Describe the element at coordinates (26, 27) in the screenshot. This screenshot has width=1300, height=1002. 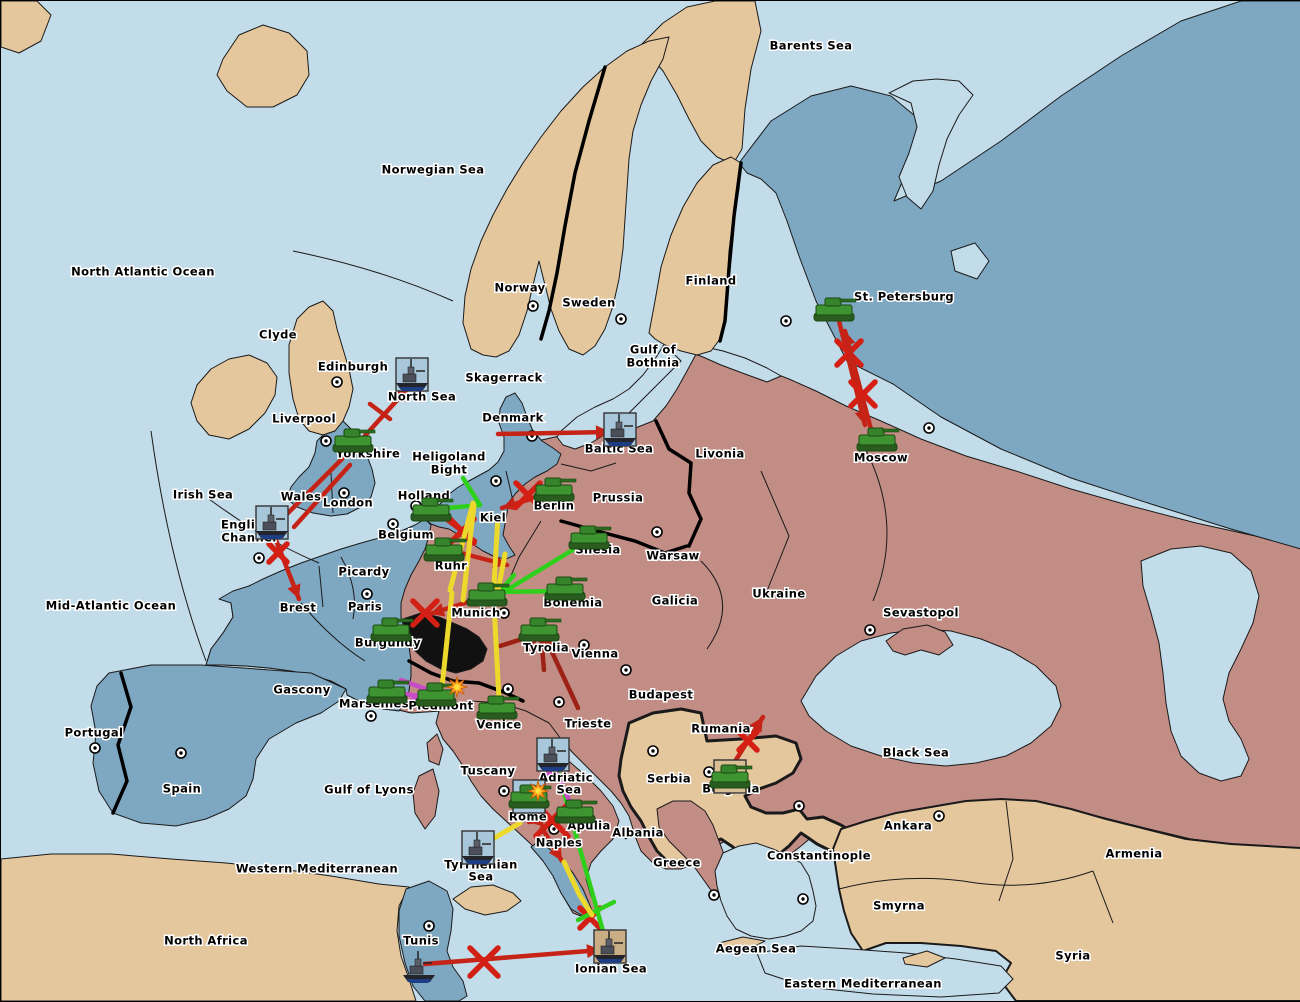
I see `region-greenland` at that location.